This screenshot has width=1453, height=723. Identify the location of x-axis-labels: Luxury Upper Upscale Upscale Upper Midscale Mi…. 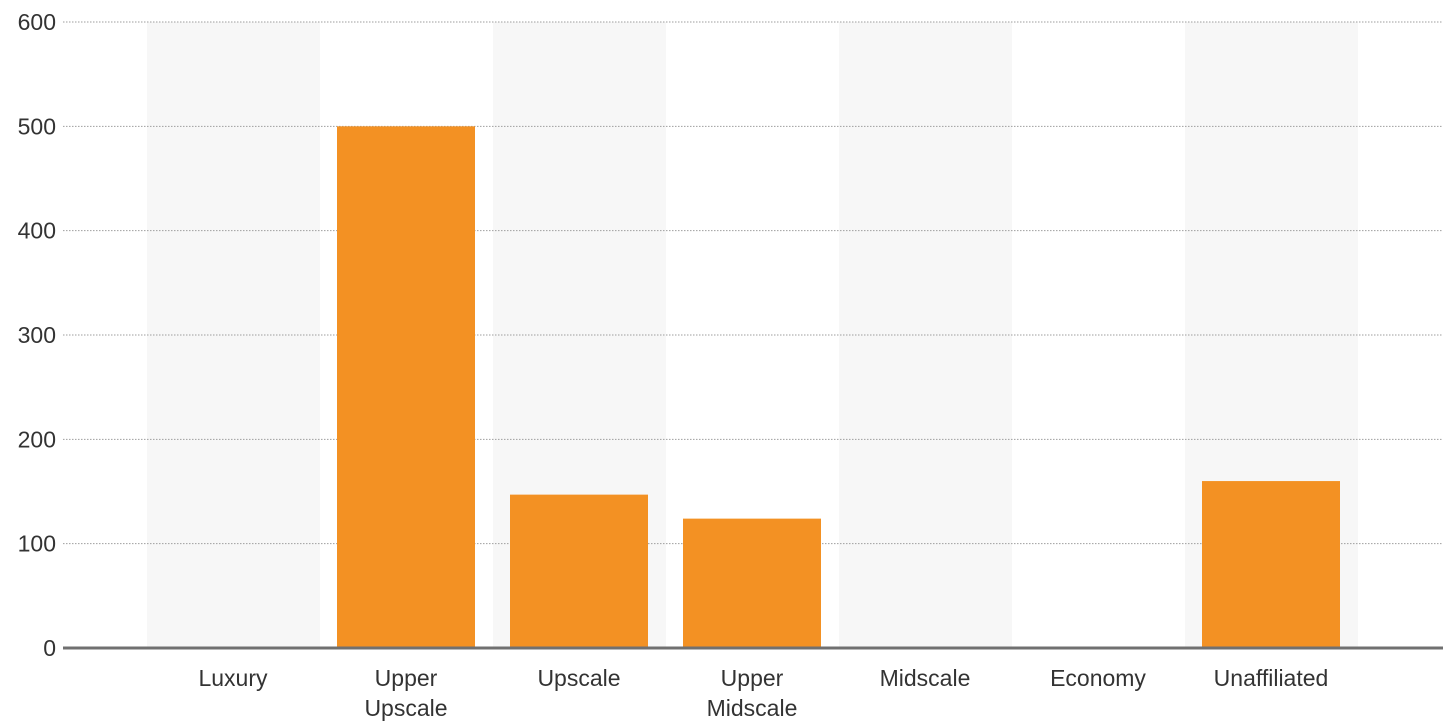
(763, 693).